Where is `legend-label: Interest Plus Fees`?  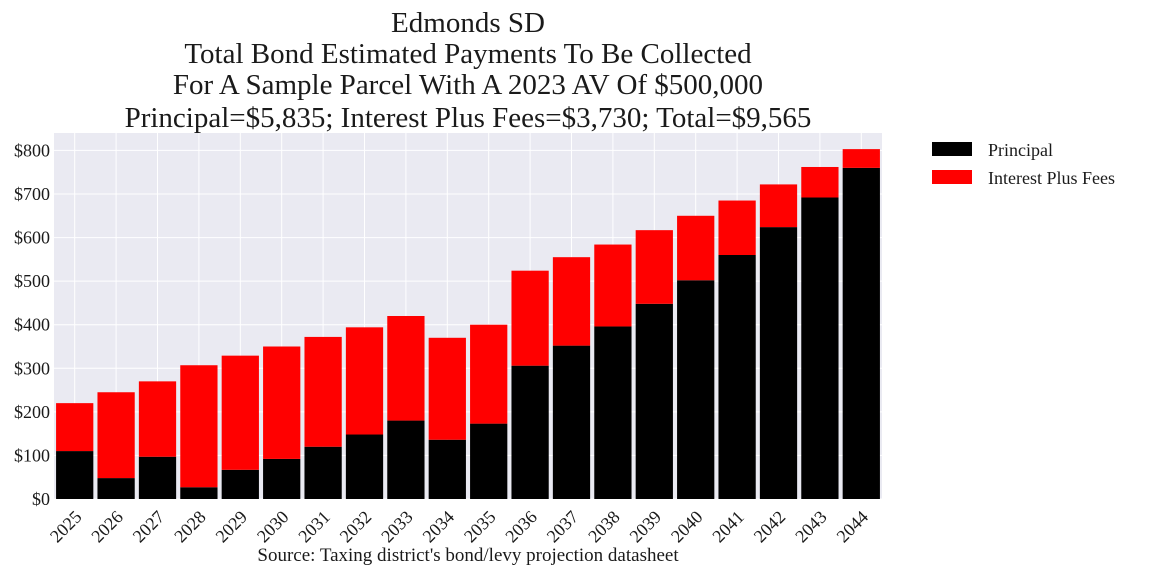
legend-label: Interest Plus Fees is located at coordinates (1051, 178).